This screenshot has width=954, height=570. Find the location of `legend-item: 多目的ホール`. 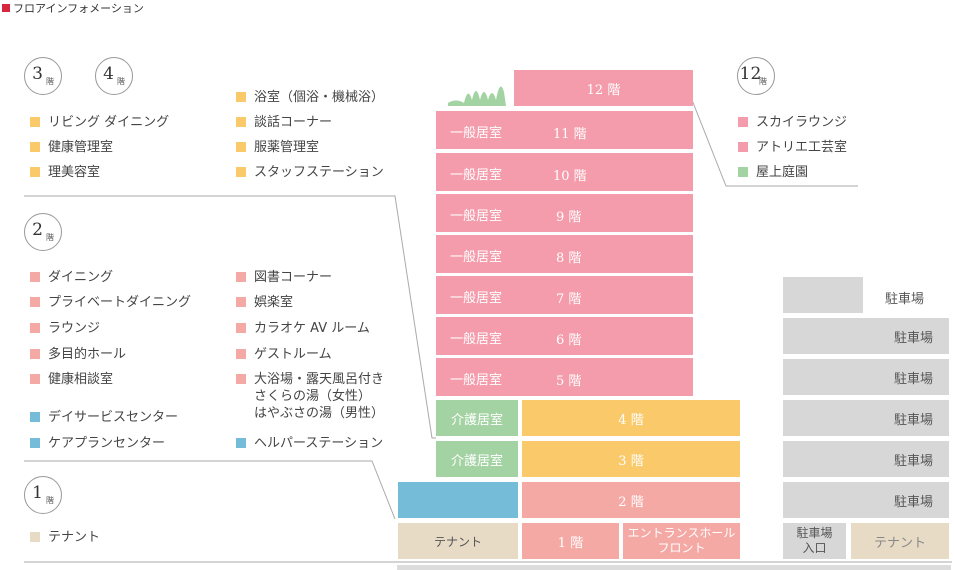

legend-item: 多目的ホール is located at coordinates (78, 354).